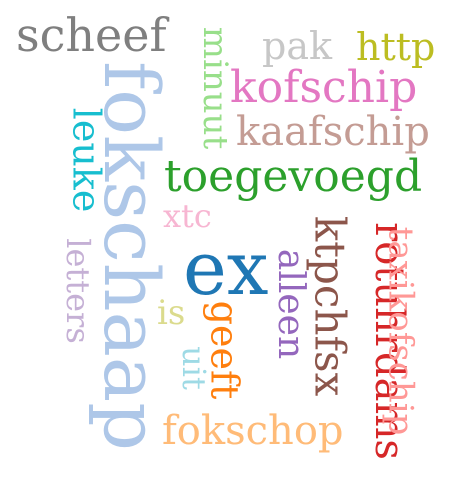 The height and width of the screenshot is (495, 468). Describe the element at coordinates (171, 313) in the screenshot. I see `word-is: is` at that location.